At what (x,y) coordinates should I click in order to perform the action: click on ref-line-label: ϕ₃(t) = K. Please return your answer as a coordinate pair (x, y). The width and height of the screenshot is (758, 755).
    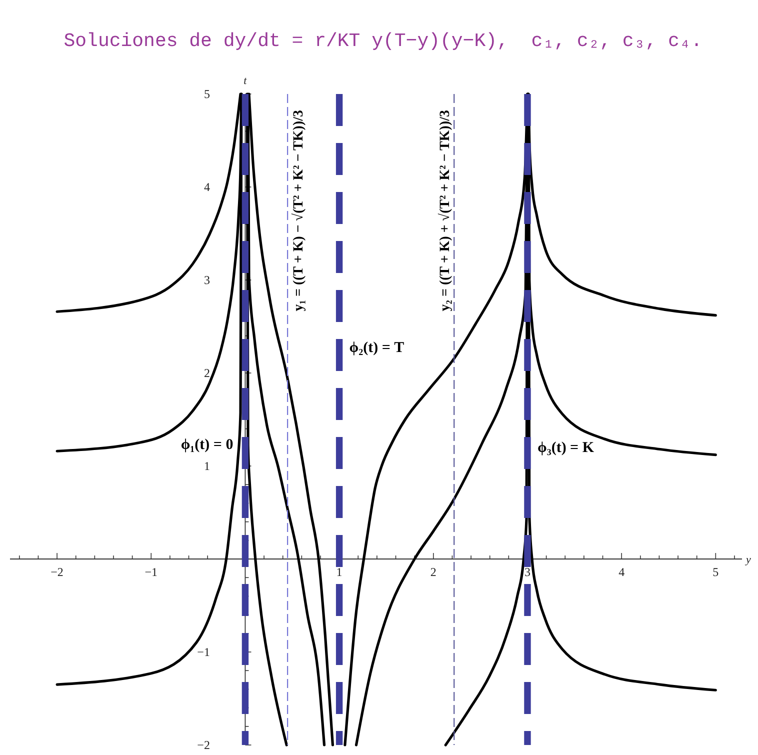
    Looking at the image, I should click on (565, 448).